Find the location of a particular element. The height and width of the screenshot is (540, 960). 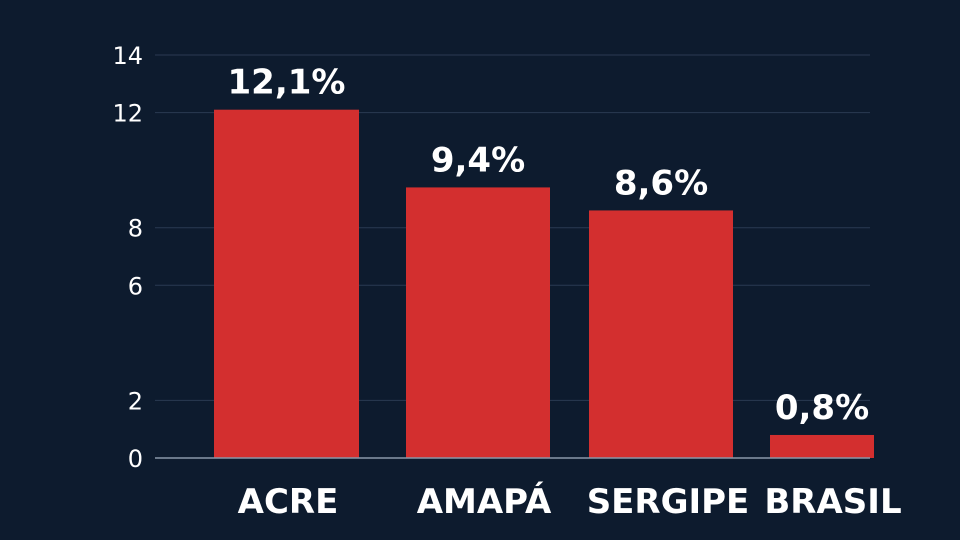

y-tick-label: 8 is located at coordinates (135, 229).